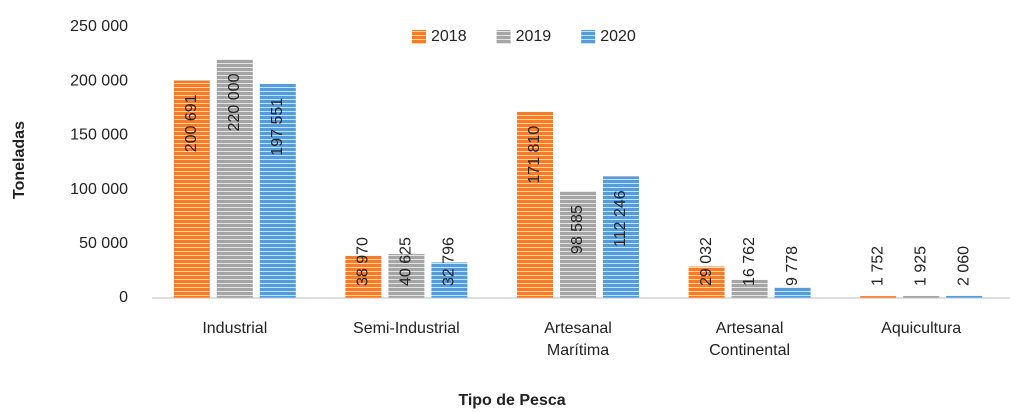 The image size is (1021, 412). I want to click on data-label: 171 810, so click(534, 155).